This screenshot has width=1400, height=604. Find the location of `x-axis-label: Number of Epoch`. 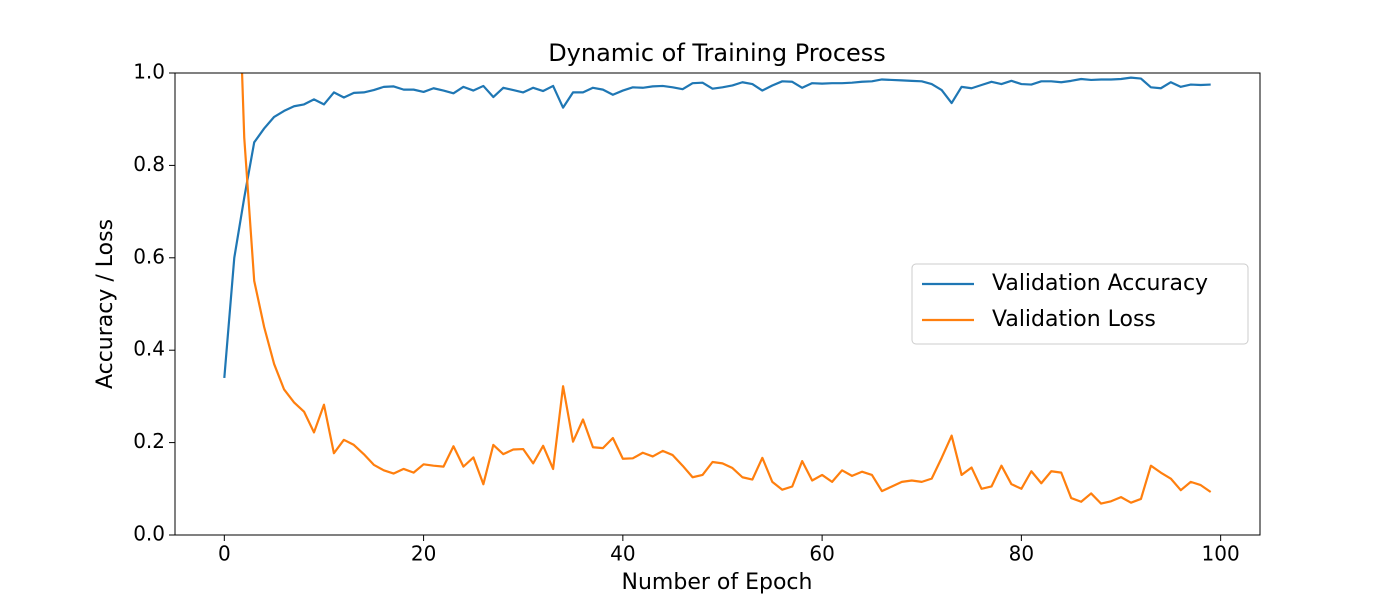

x-axis-label: Number of Epoch is located at coordinates (717, 582).